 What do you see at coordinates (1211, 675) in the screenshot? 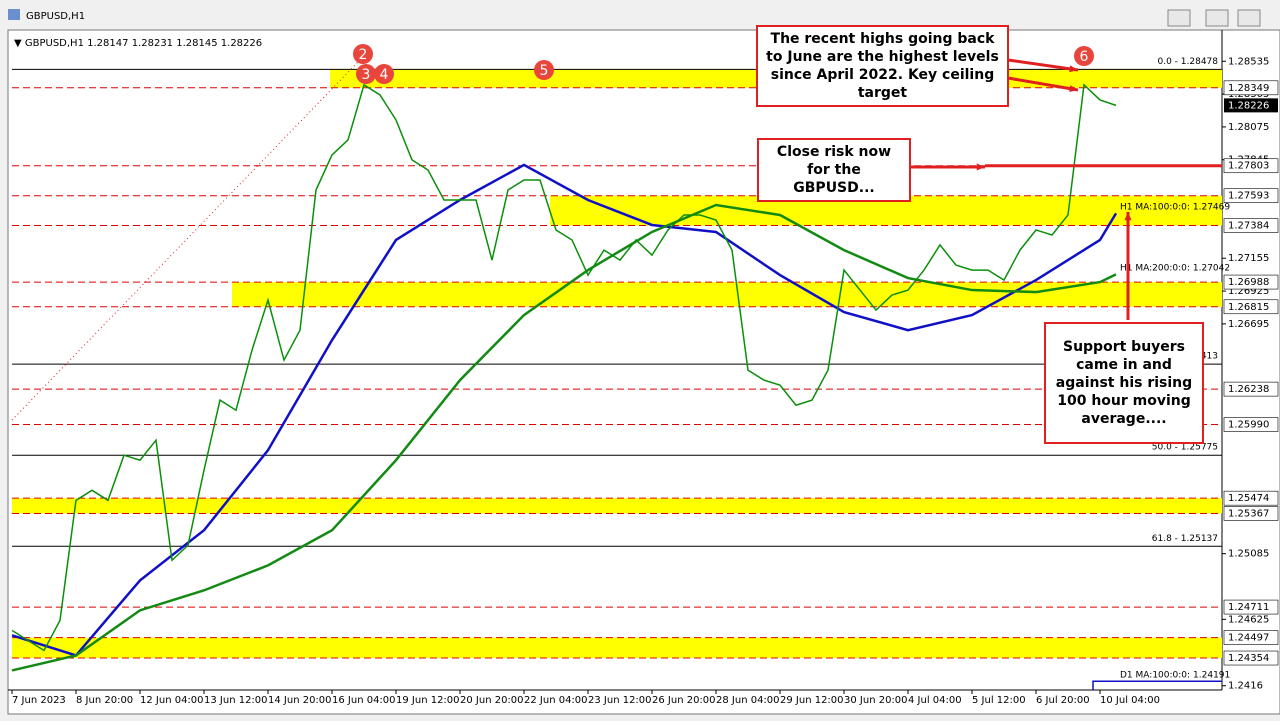
I see `ma-value: 1.24191` at bounding box center [1211, 675].